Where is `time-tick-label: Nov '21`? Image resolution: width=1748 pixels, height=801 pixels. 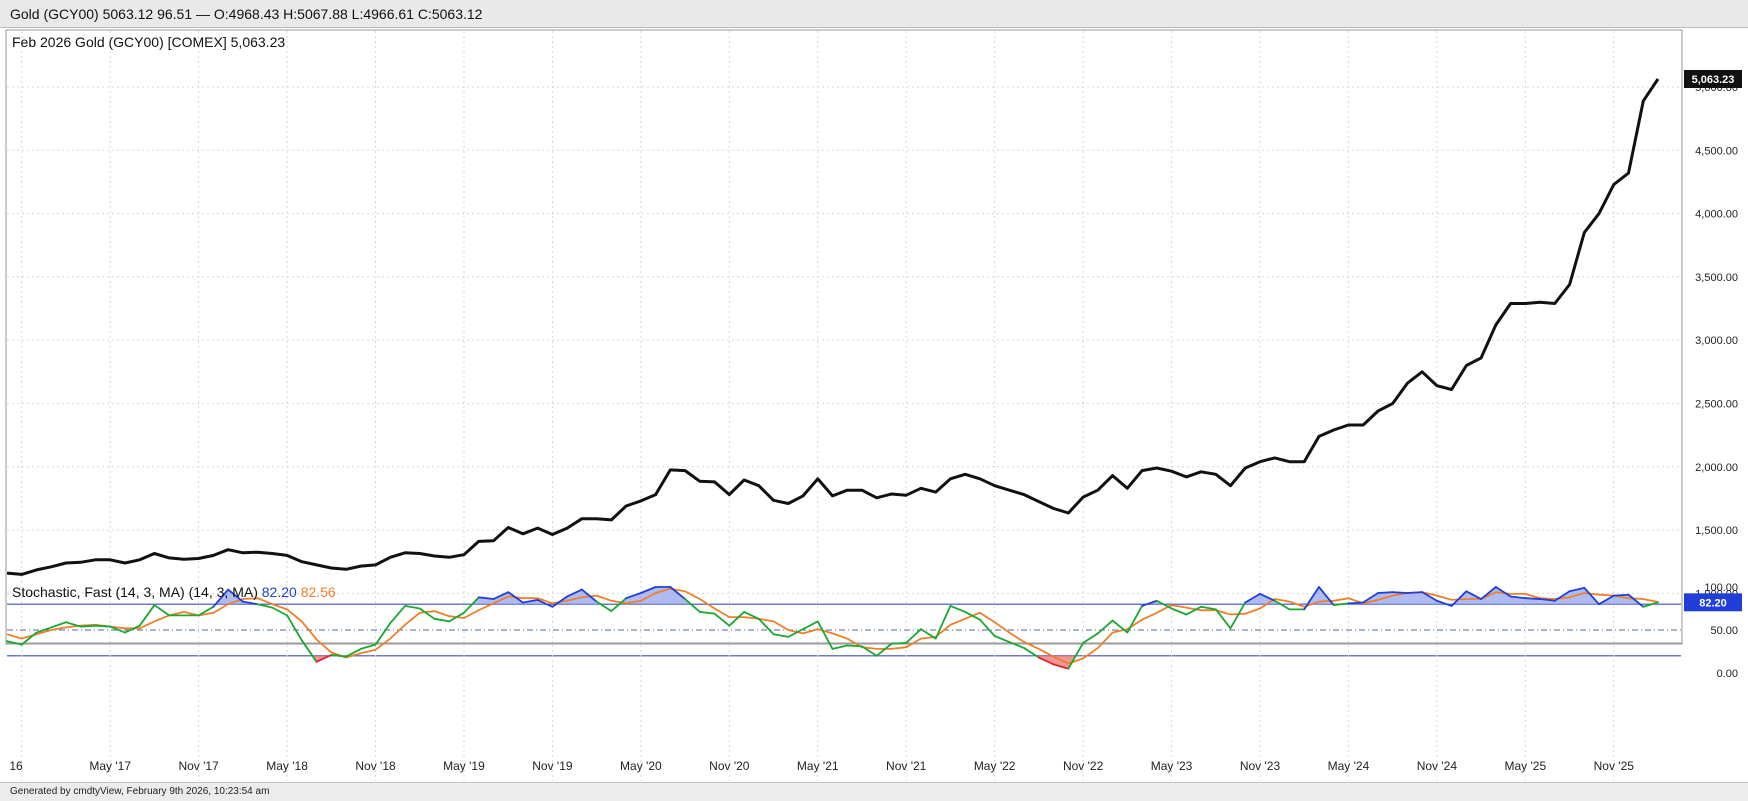
time-tick-label: Nov '21 is located at coordinates (906, 766).